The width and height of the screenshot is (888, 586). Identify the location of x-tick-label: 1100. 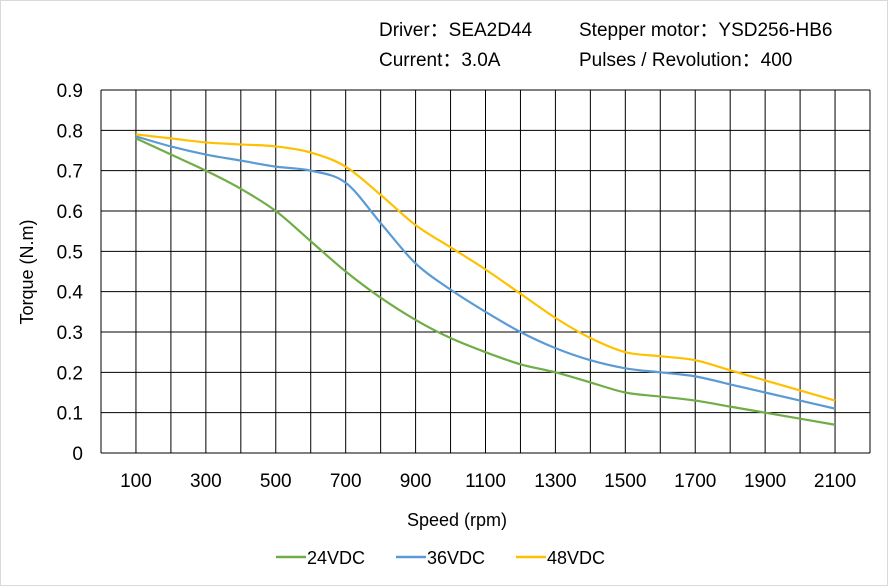
(485, 481).